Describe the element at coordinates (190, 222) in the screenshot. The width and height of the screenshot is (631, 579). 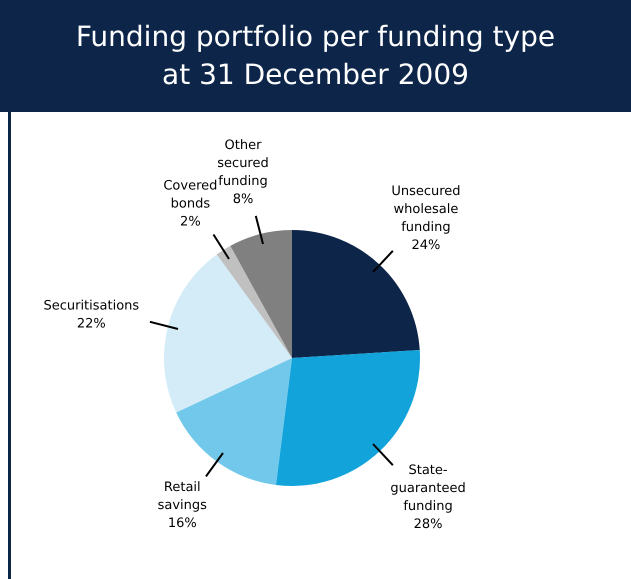
I see `data-label: 2%` at that location.